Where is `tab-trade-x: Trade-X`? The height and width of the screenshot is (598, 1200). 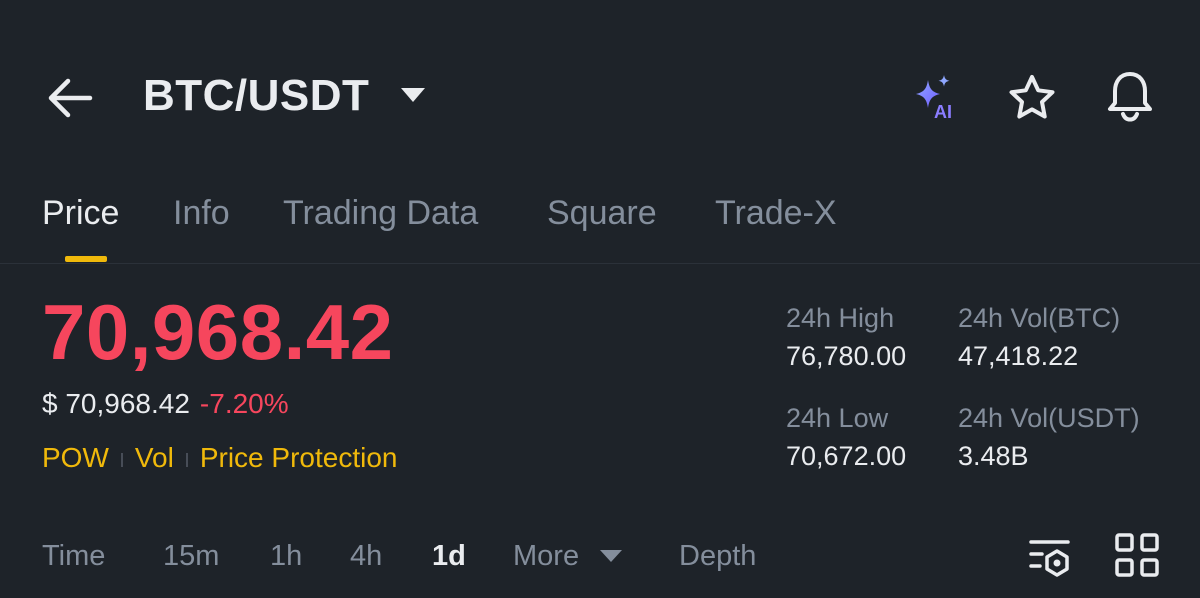 tab-trade-x: Trade-X is located at coordinates (776, 213).